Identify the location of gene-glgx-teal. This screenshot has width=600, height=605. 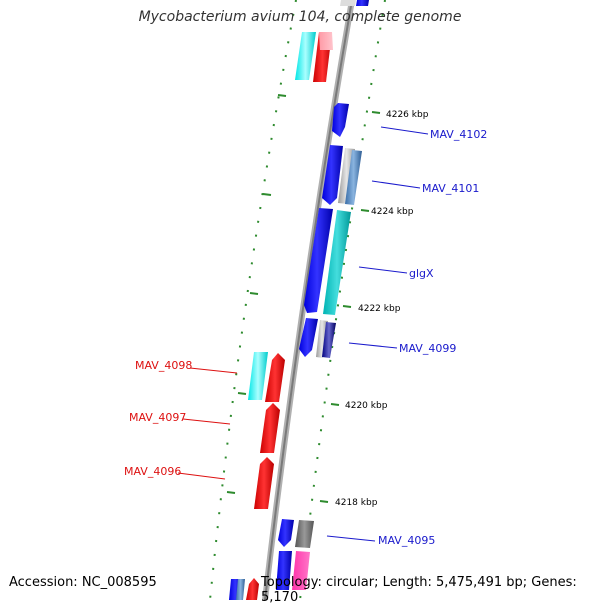
(337, 262).